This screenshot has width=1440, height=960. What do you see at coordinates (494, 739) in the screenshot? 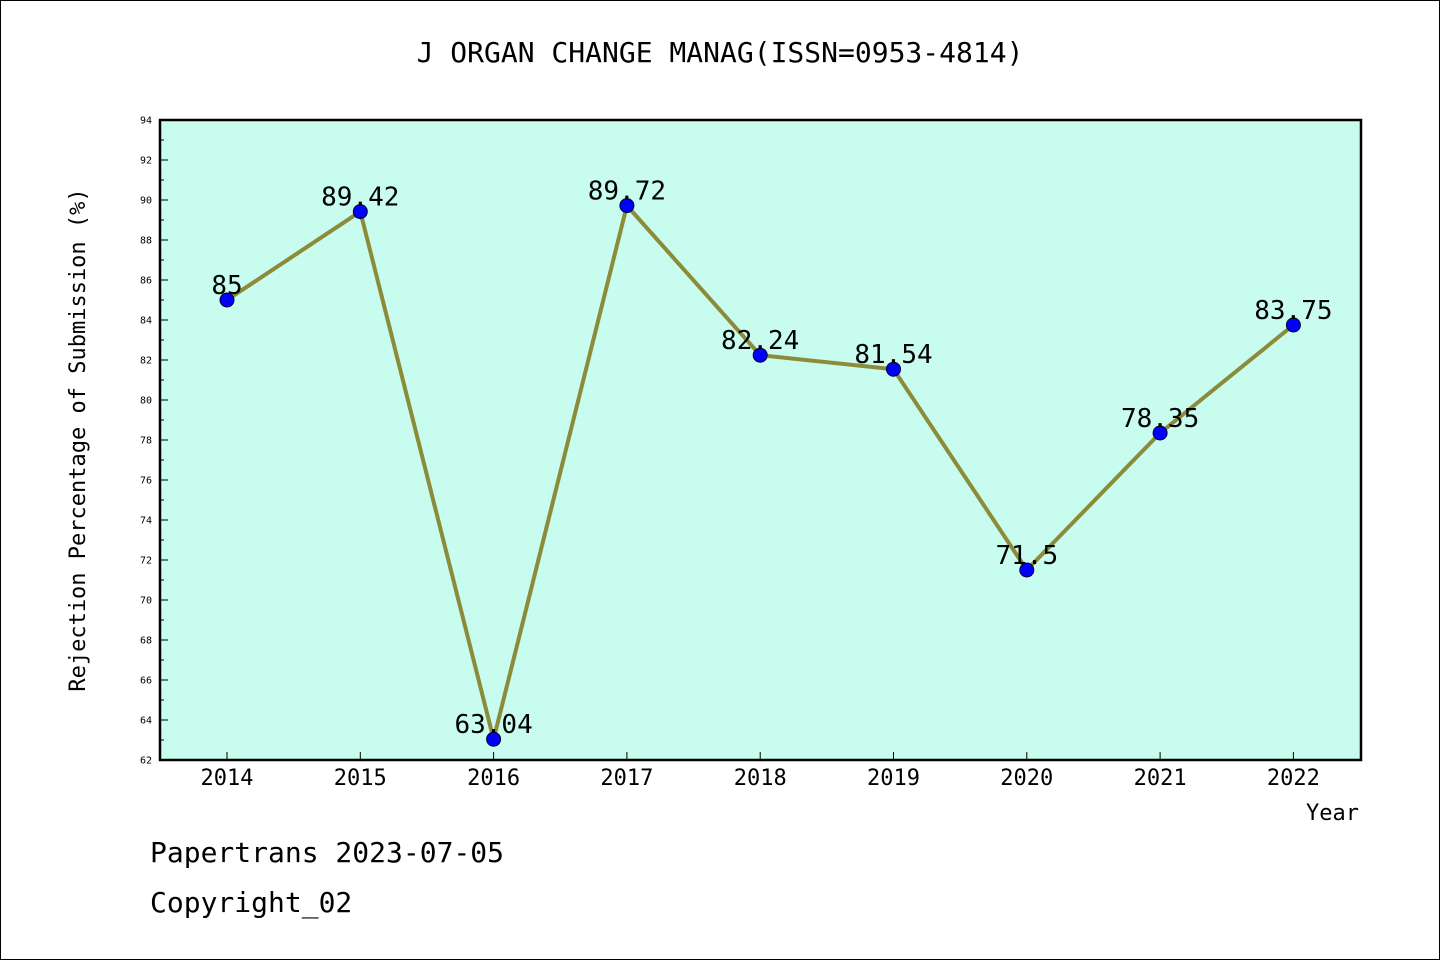
I see `data-point-2016` at bounding box center [494, 739].